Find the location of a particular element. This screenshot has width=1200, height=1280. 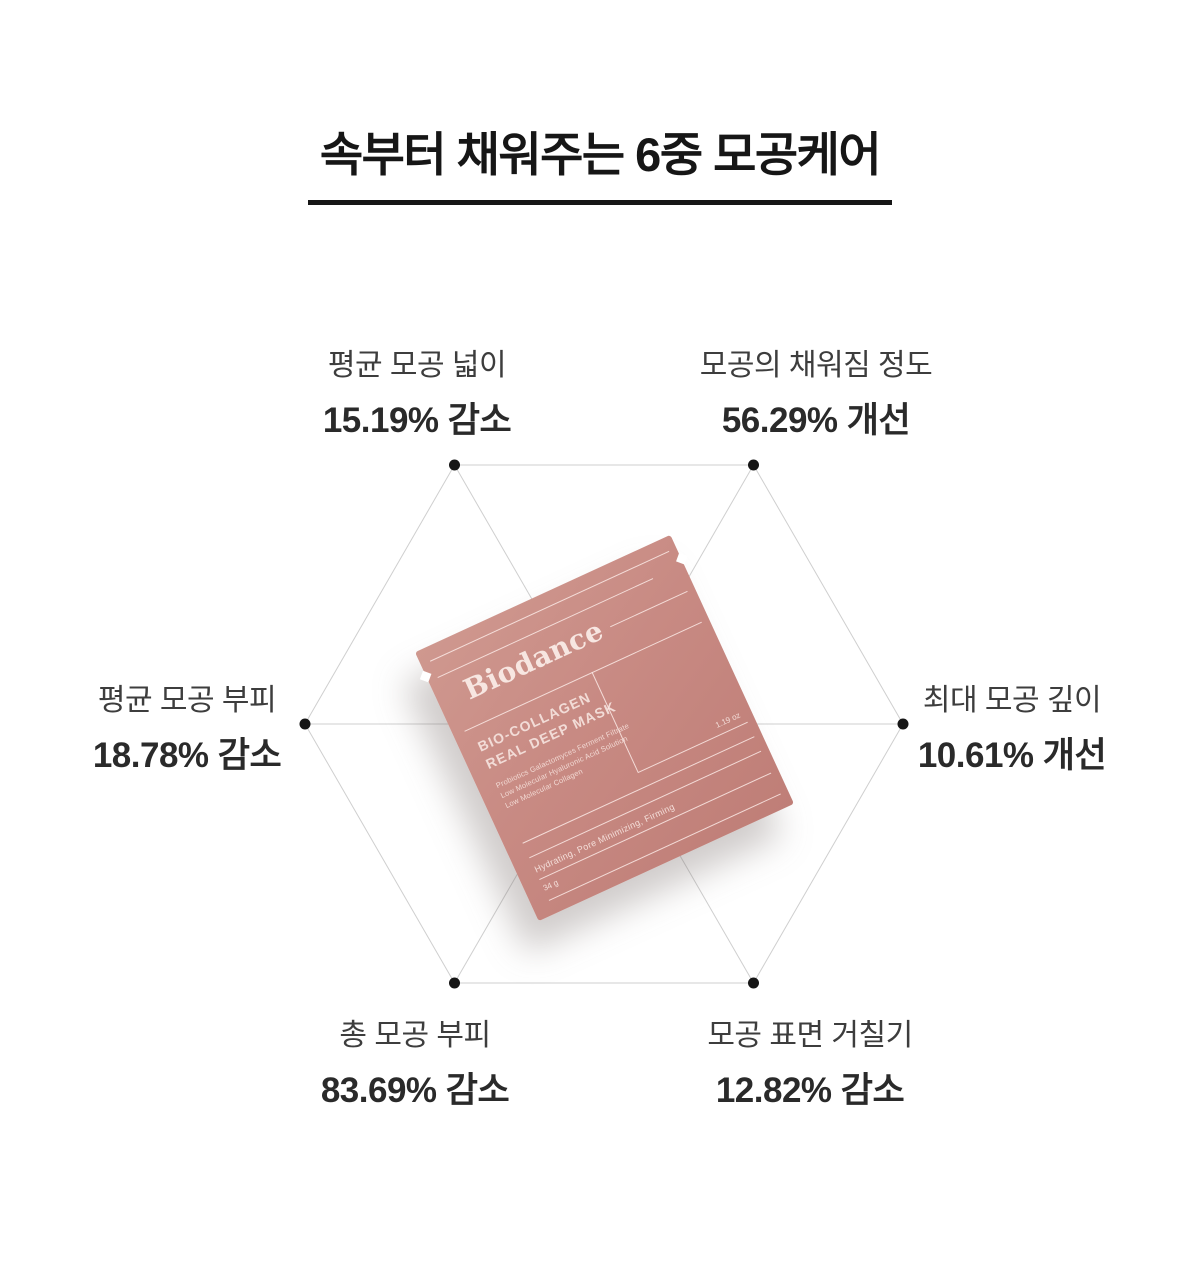

metric-label: 모공 표면 거칠기 is located at coordinates (810, 1035).